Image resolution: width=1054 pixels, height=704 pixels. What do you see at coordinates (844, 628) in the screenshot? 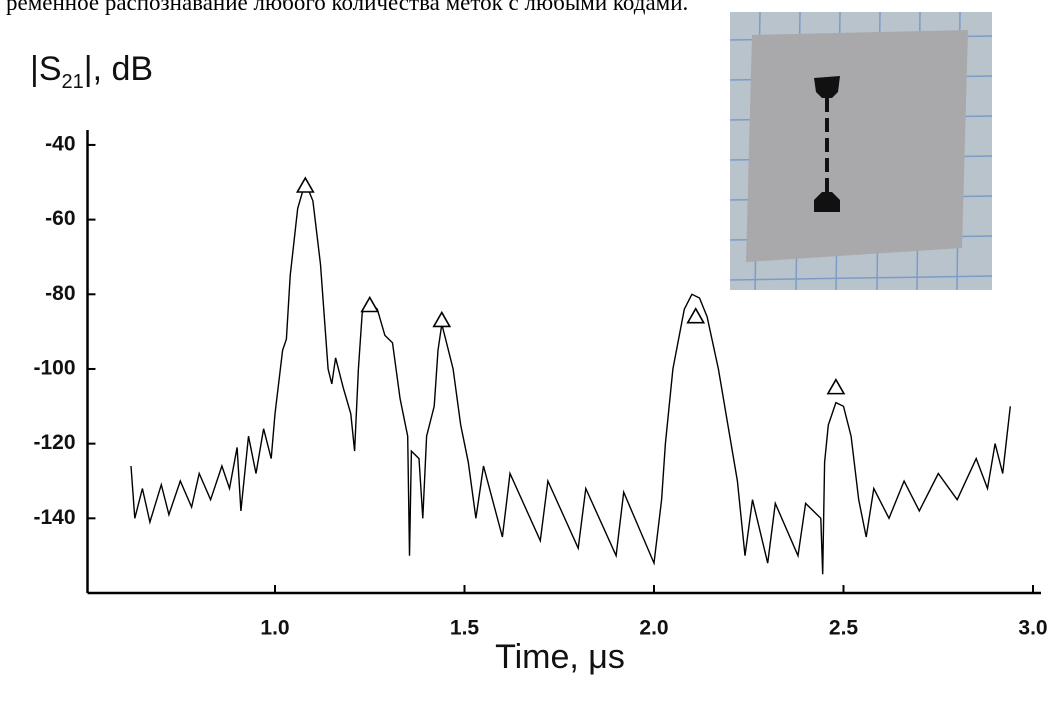
I see `x-tick-label: 2.5` at bounding box center [844, 628].